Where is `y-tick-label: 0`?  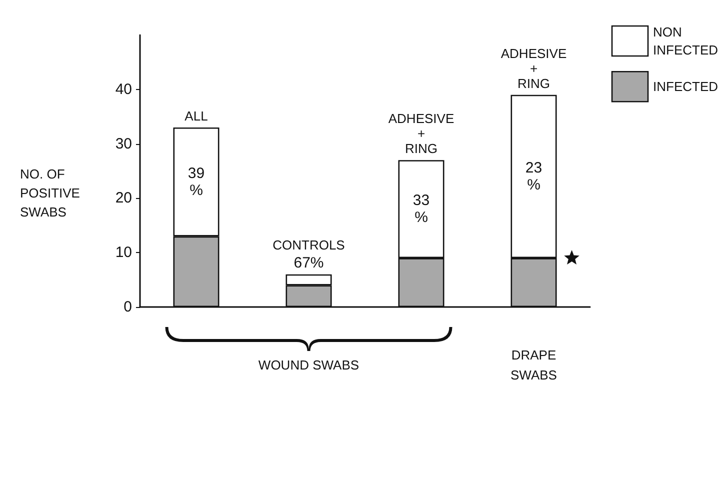
y-tick-label: 0 is located at coordinates (128, 307).